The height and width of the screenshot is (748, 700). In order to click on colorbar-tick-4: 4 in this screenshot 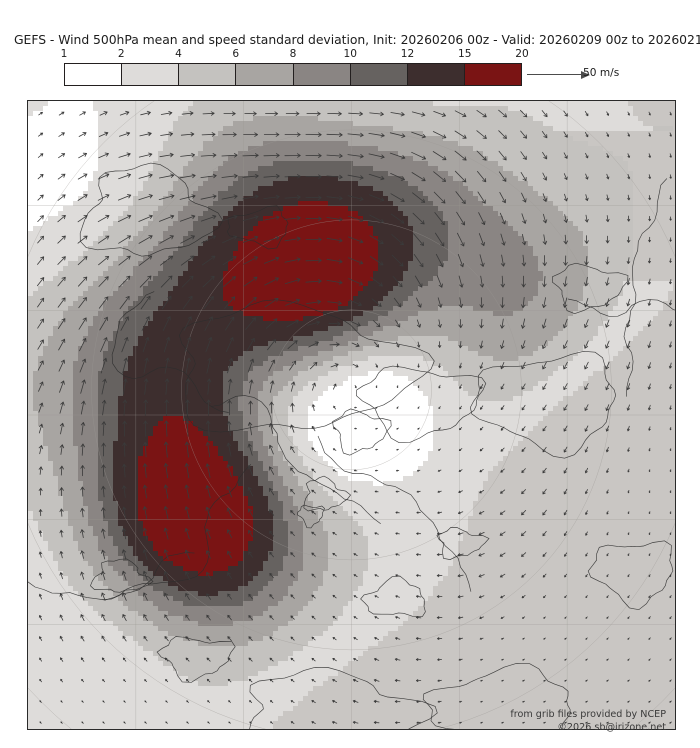, I will do `click(178, 54)`.